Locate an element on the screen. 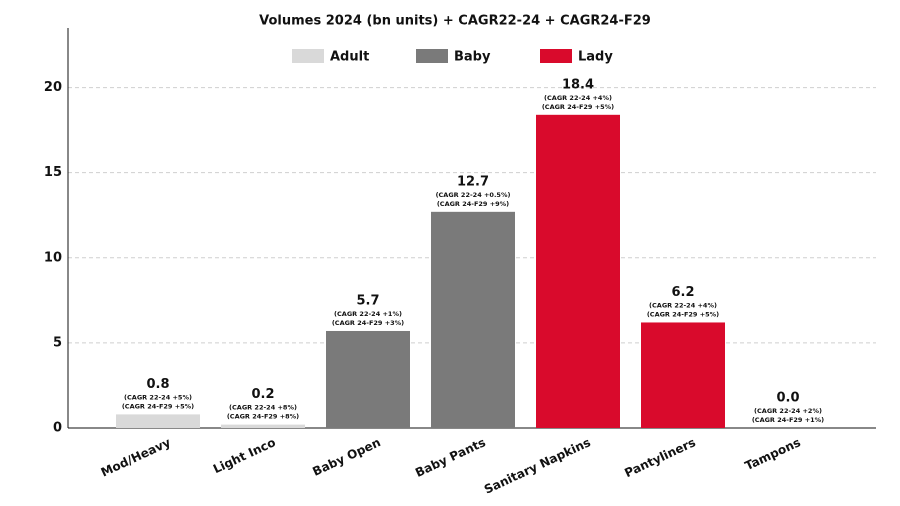  annotation: (CAGR 22-24 +8%) is located at coordinates (263, 408).